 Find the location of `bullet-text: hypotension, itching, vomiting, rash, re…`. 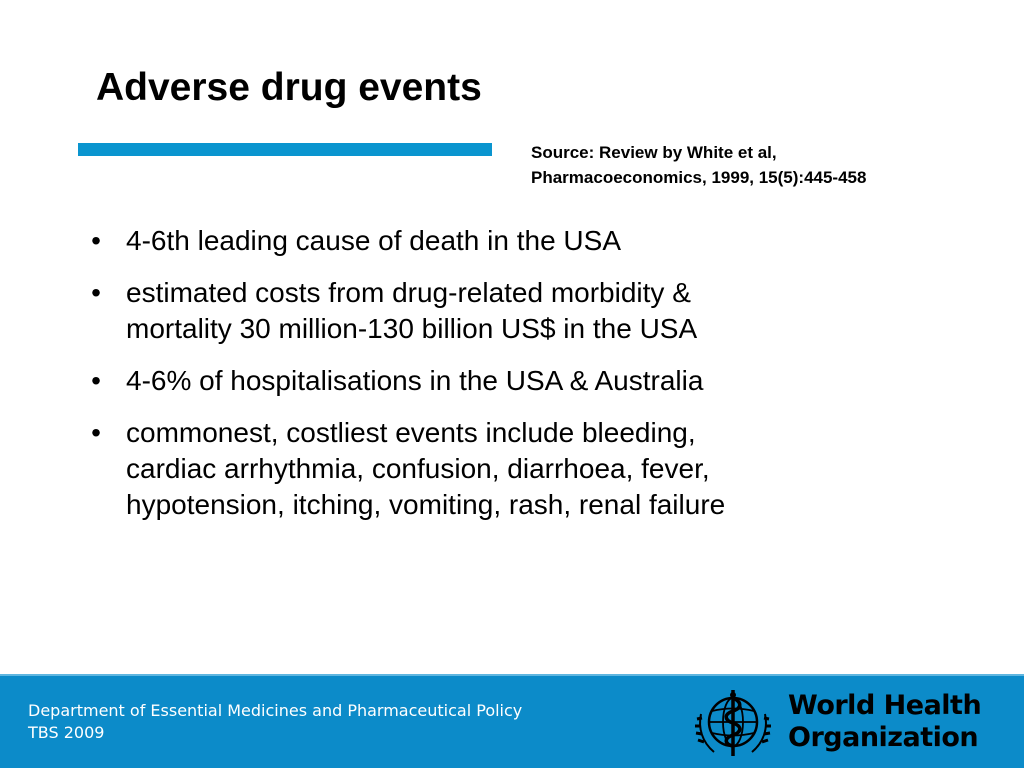

bullet-text: hypotension, itching, vomiting, rash, re… is located at coordinates (426, 504).